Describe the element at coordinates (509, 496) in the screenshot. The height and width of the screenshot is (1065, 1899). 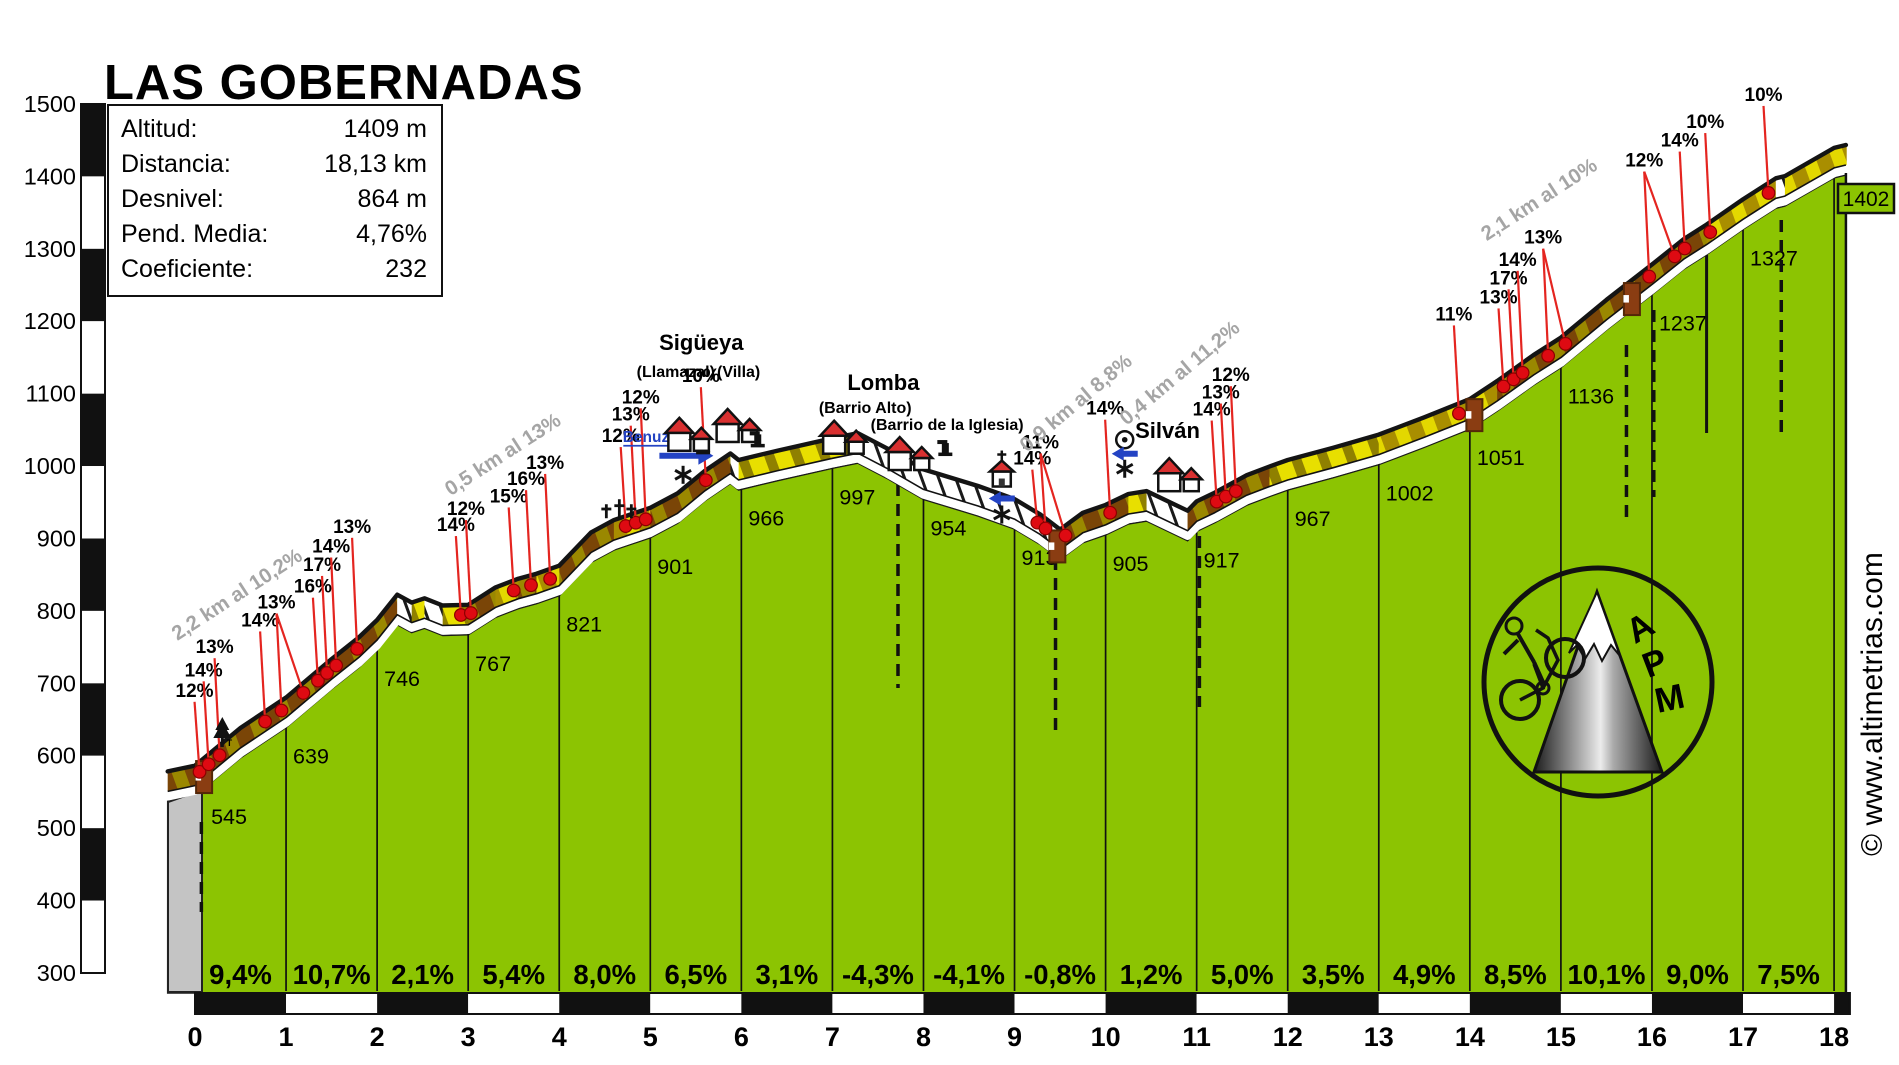
I see `svg-text: 15%` at that location.